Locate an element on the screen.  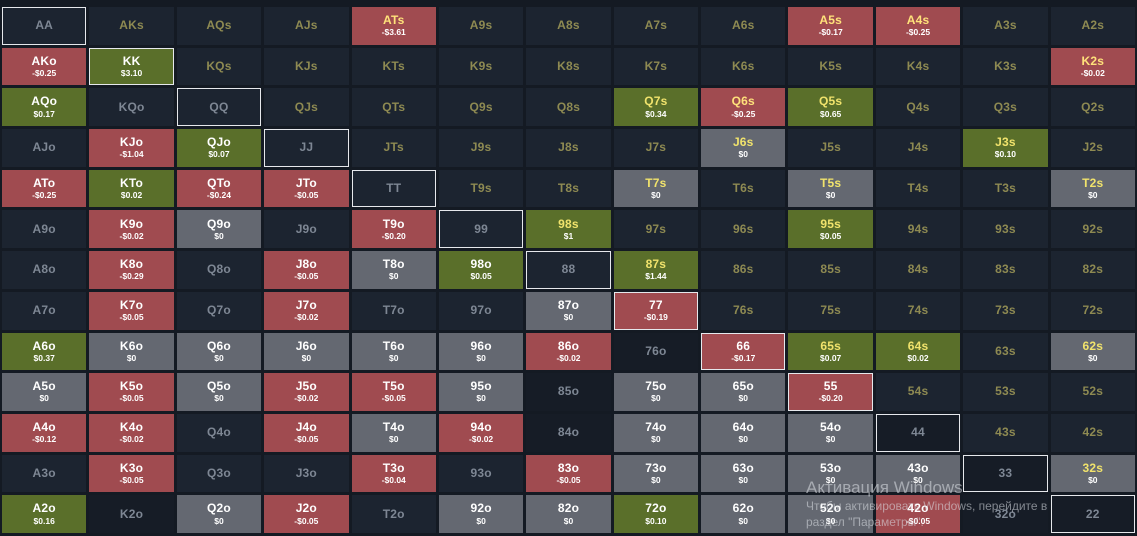
hand-cell-J5o: J5o -$0.02 is located at coordinates (306, 392).